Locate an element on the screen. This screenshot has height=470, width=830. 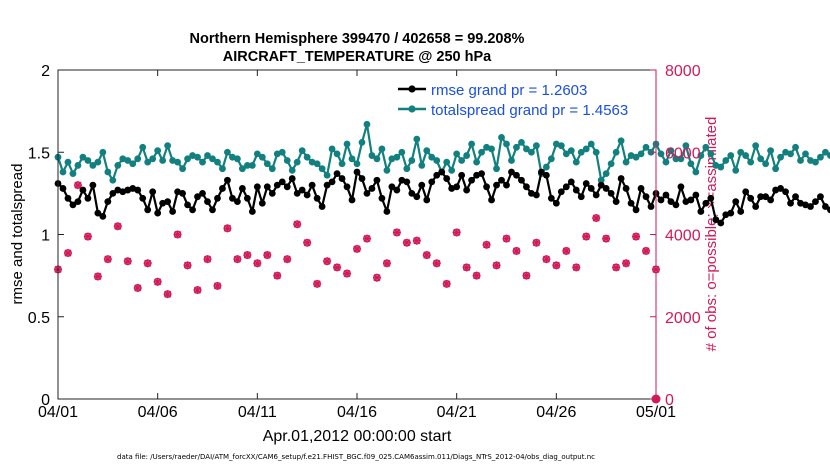
y-right-tick-label: 2000 is located at coordinates (683, 318).